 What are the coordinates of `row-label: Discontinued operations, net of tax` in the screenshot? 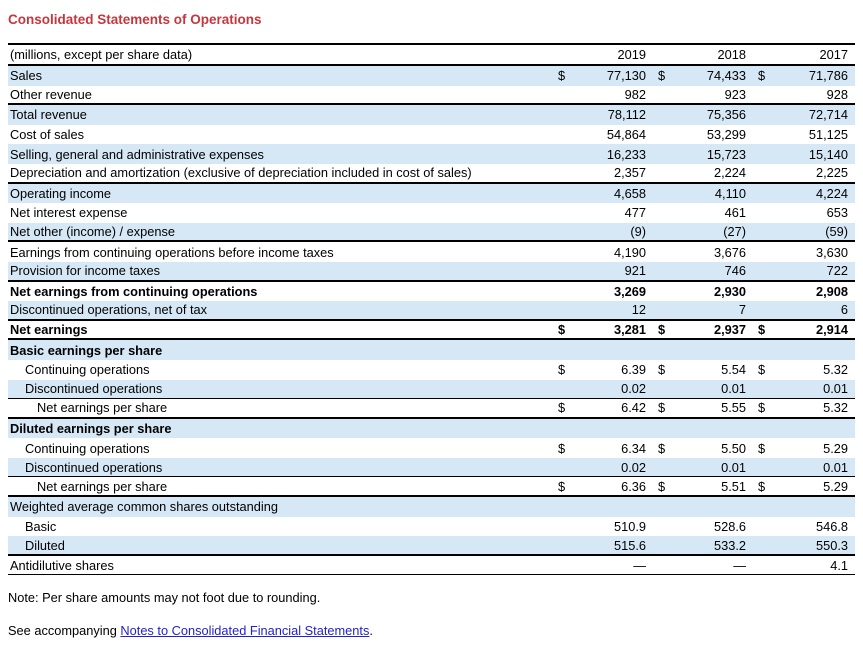 It's located at (109, 310).